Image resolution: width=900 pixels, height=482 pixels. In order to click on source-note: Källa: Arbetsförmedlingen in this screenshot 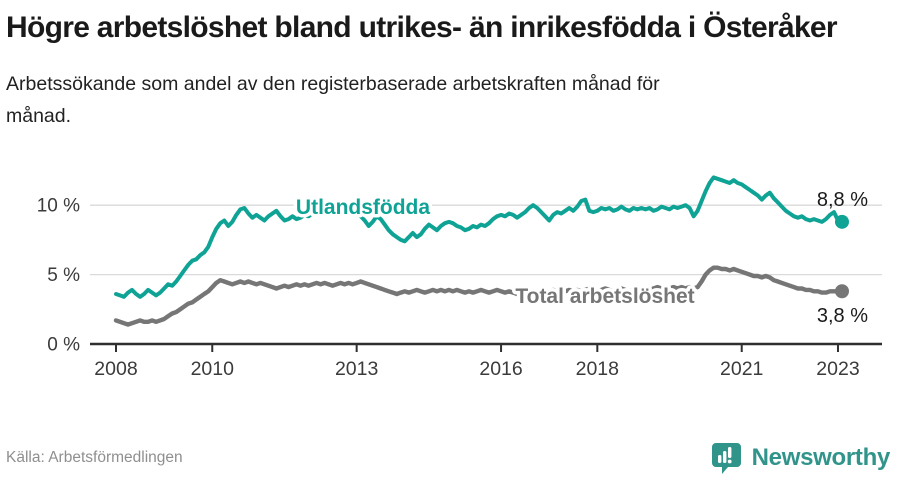, I will do `click(94, 457)`.